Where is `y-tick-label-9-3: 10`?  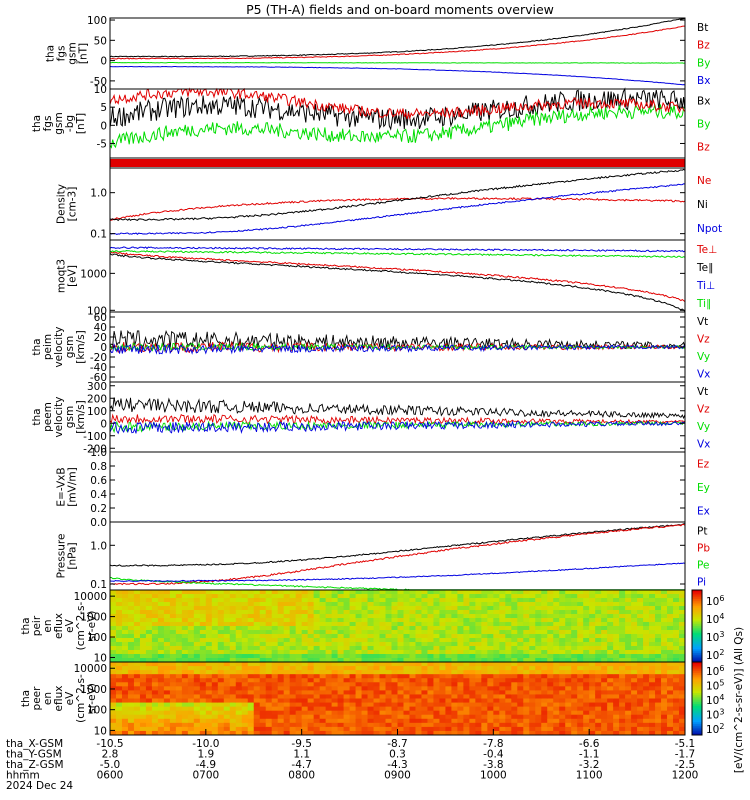 y-tick-label-9-3: 10 is located at coordinates (100, 731).